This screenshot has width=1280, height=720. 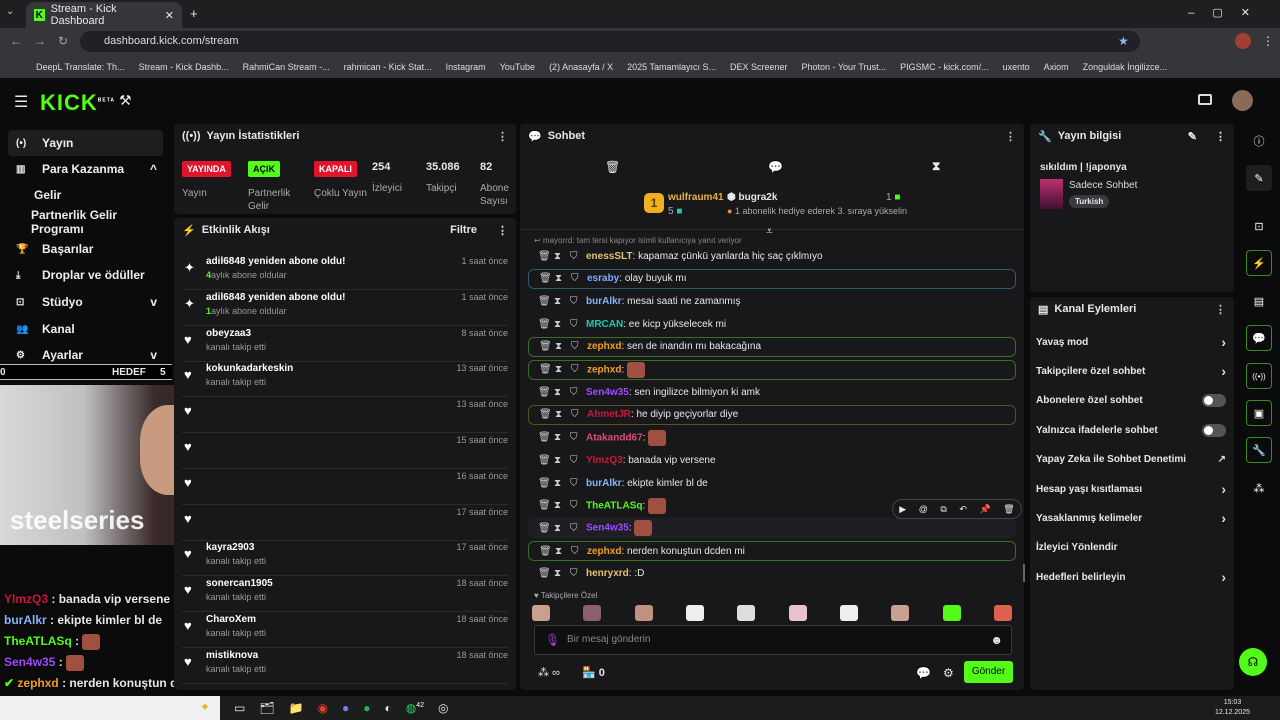 What do you see at coordinates (1103, 185) in the screenshot?
I see `category-name: Sadece Sohbet` at bounding box center [1103, 185].